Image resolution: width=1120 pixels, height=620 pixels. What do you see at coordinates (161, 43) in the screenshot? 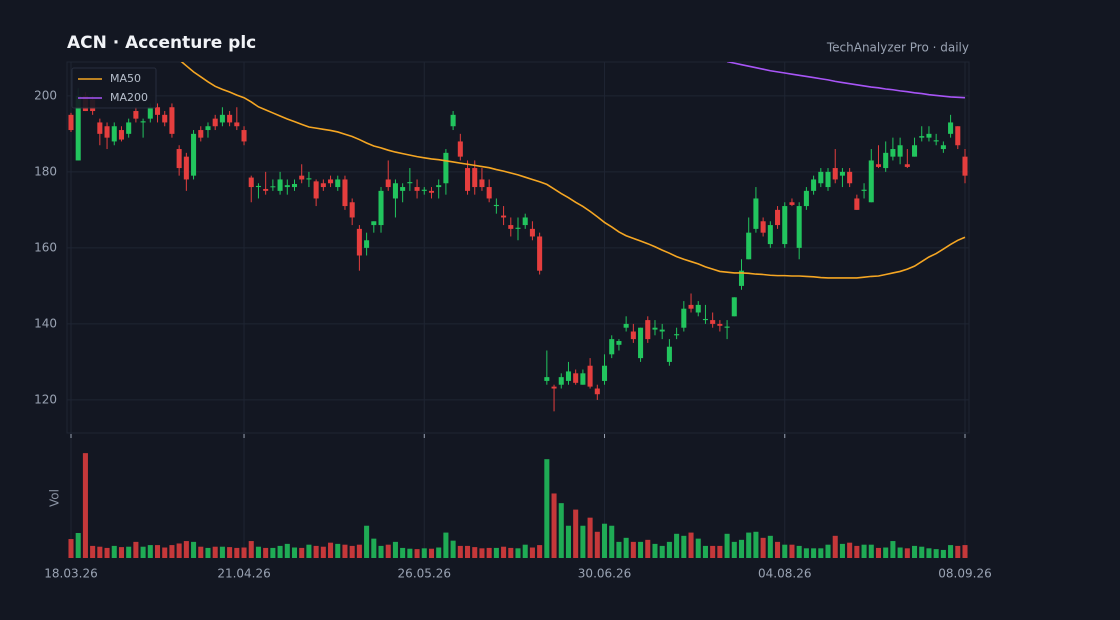
I see `chart-title: ACN · Accenture plc` at bounding box center [161, 43].